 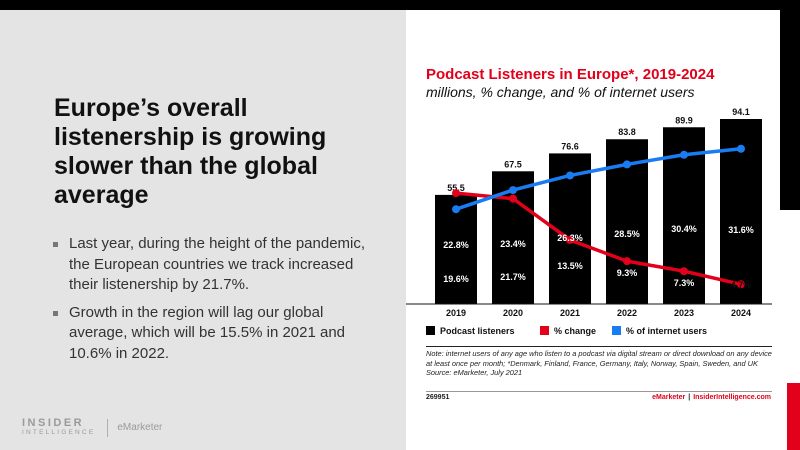 I want to click on legend-label: % of internet users, so click(x=666, y=331).